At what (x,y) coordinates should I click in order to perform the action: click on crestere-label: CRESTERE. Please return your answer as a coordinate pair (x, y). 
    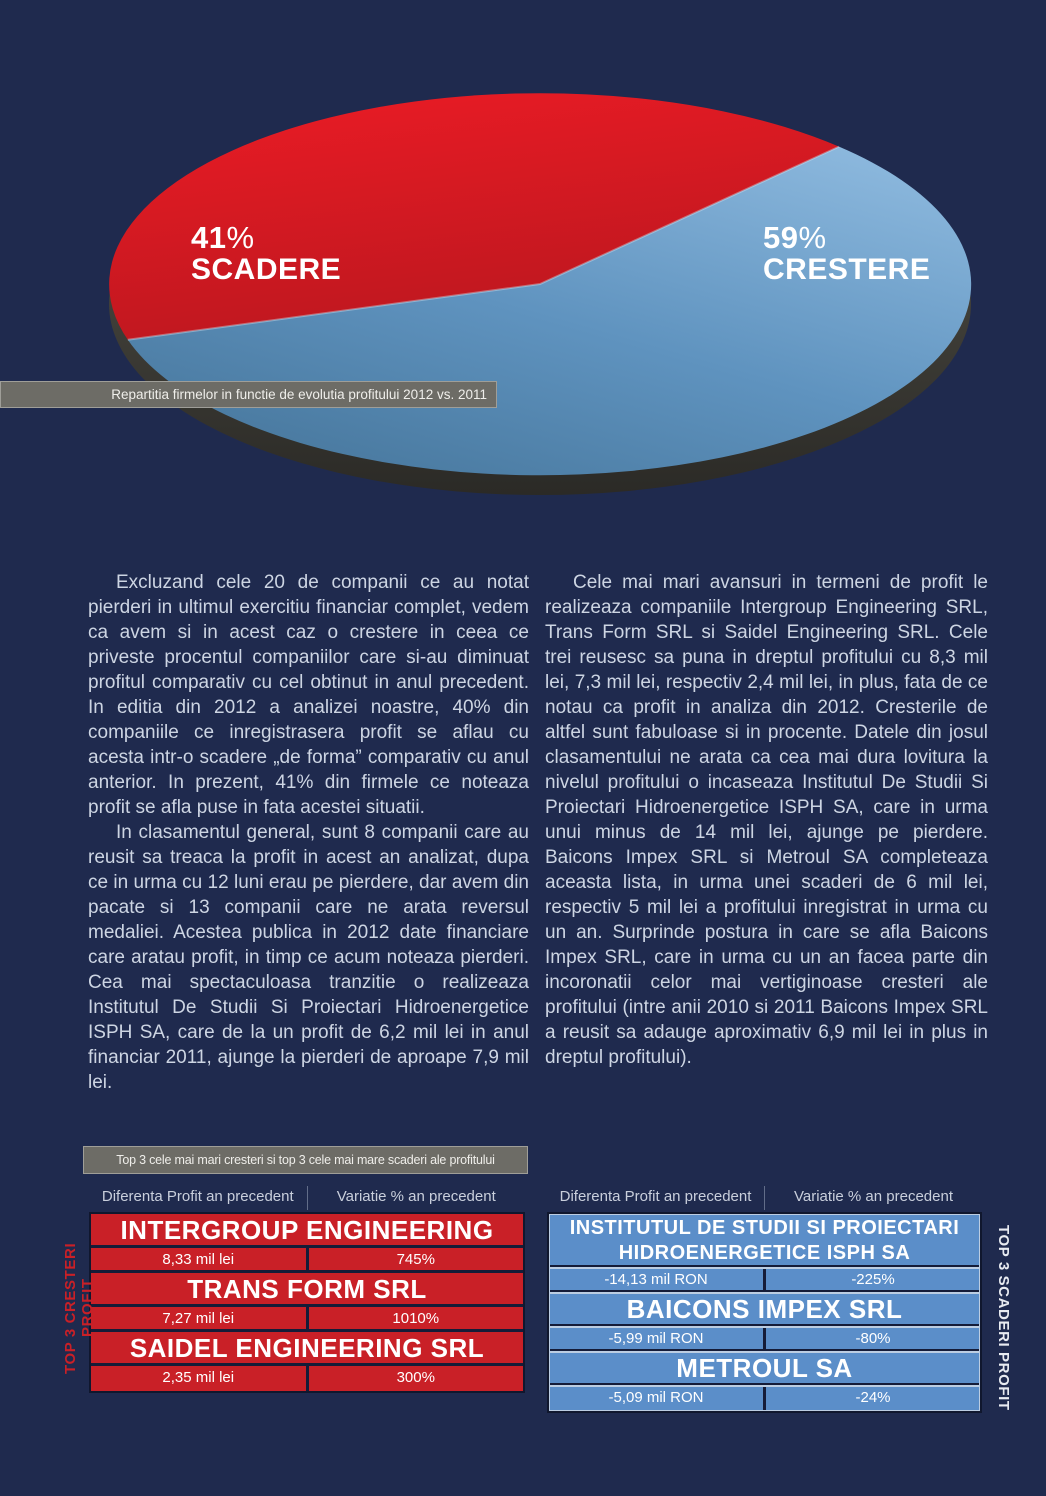
    Looking at the image, I should click on (847, 269).